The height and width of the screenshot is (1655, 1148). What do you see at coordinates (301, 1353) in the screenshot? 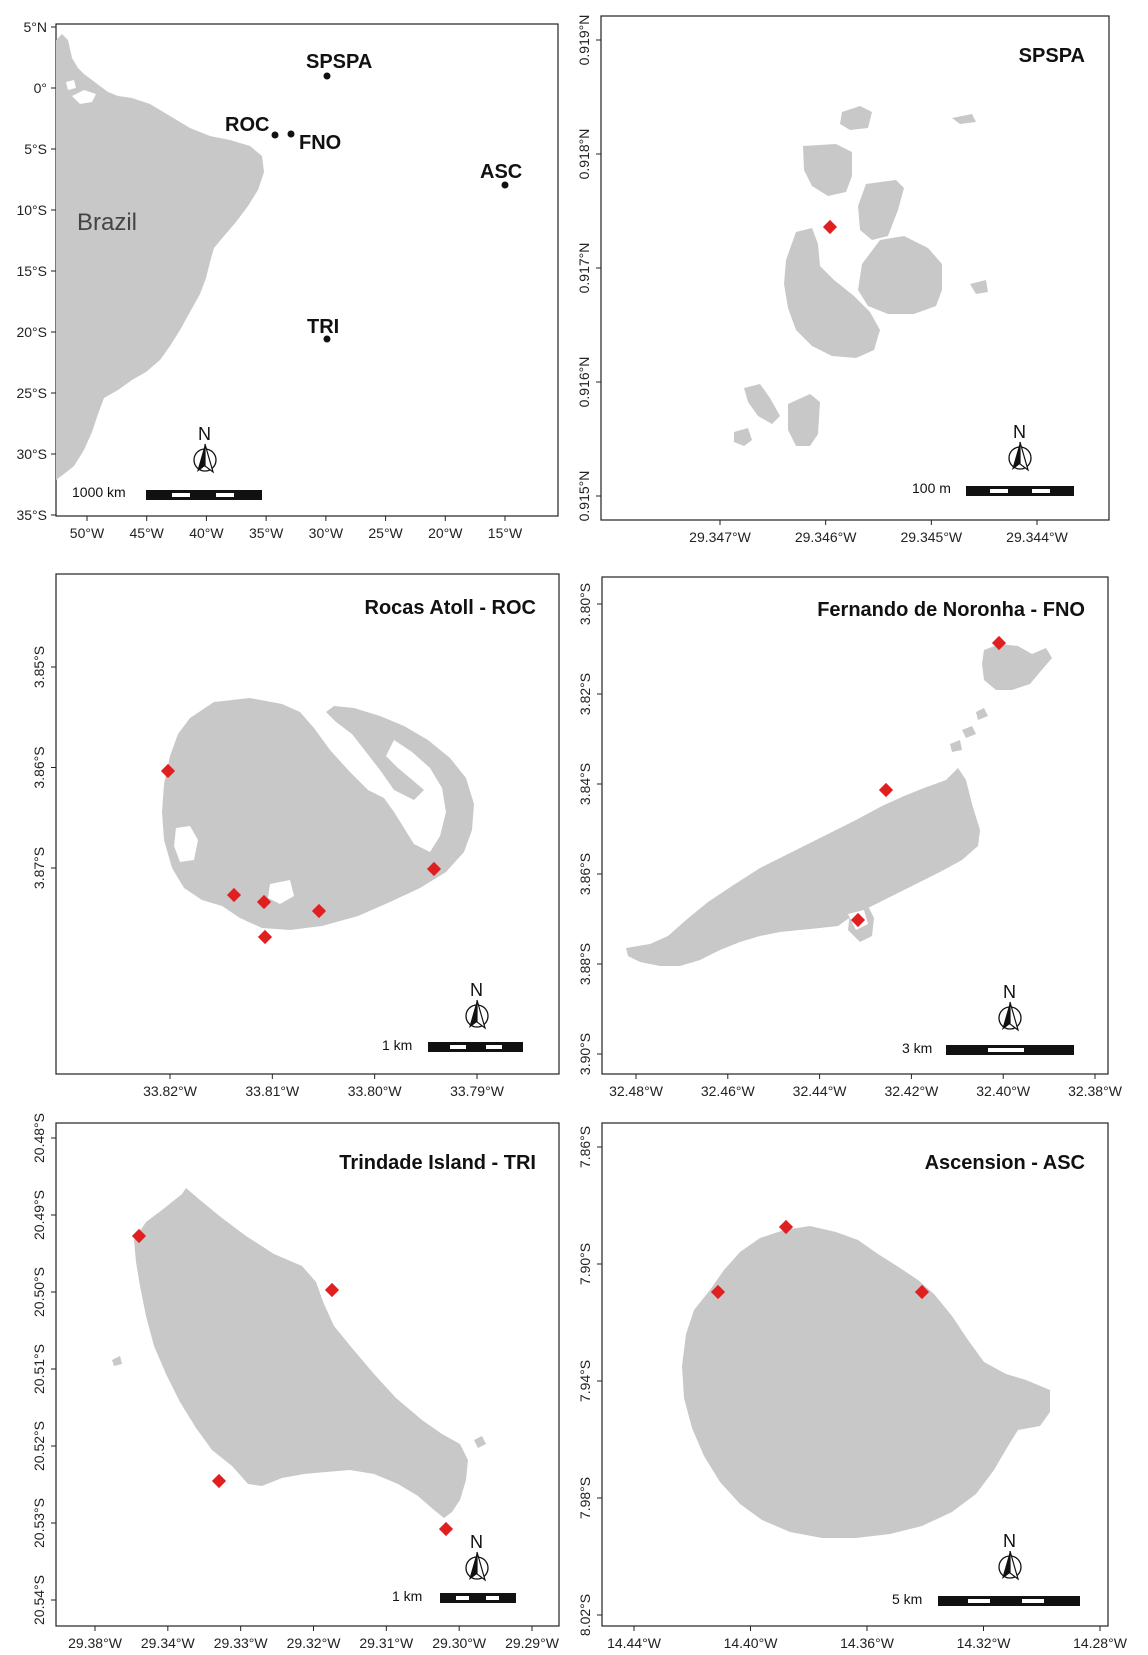
I see `tri-island` at bounding box center [301, 1353].